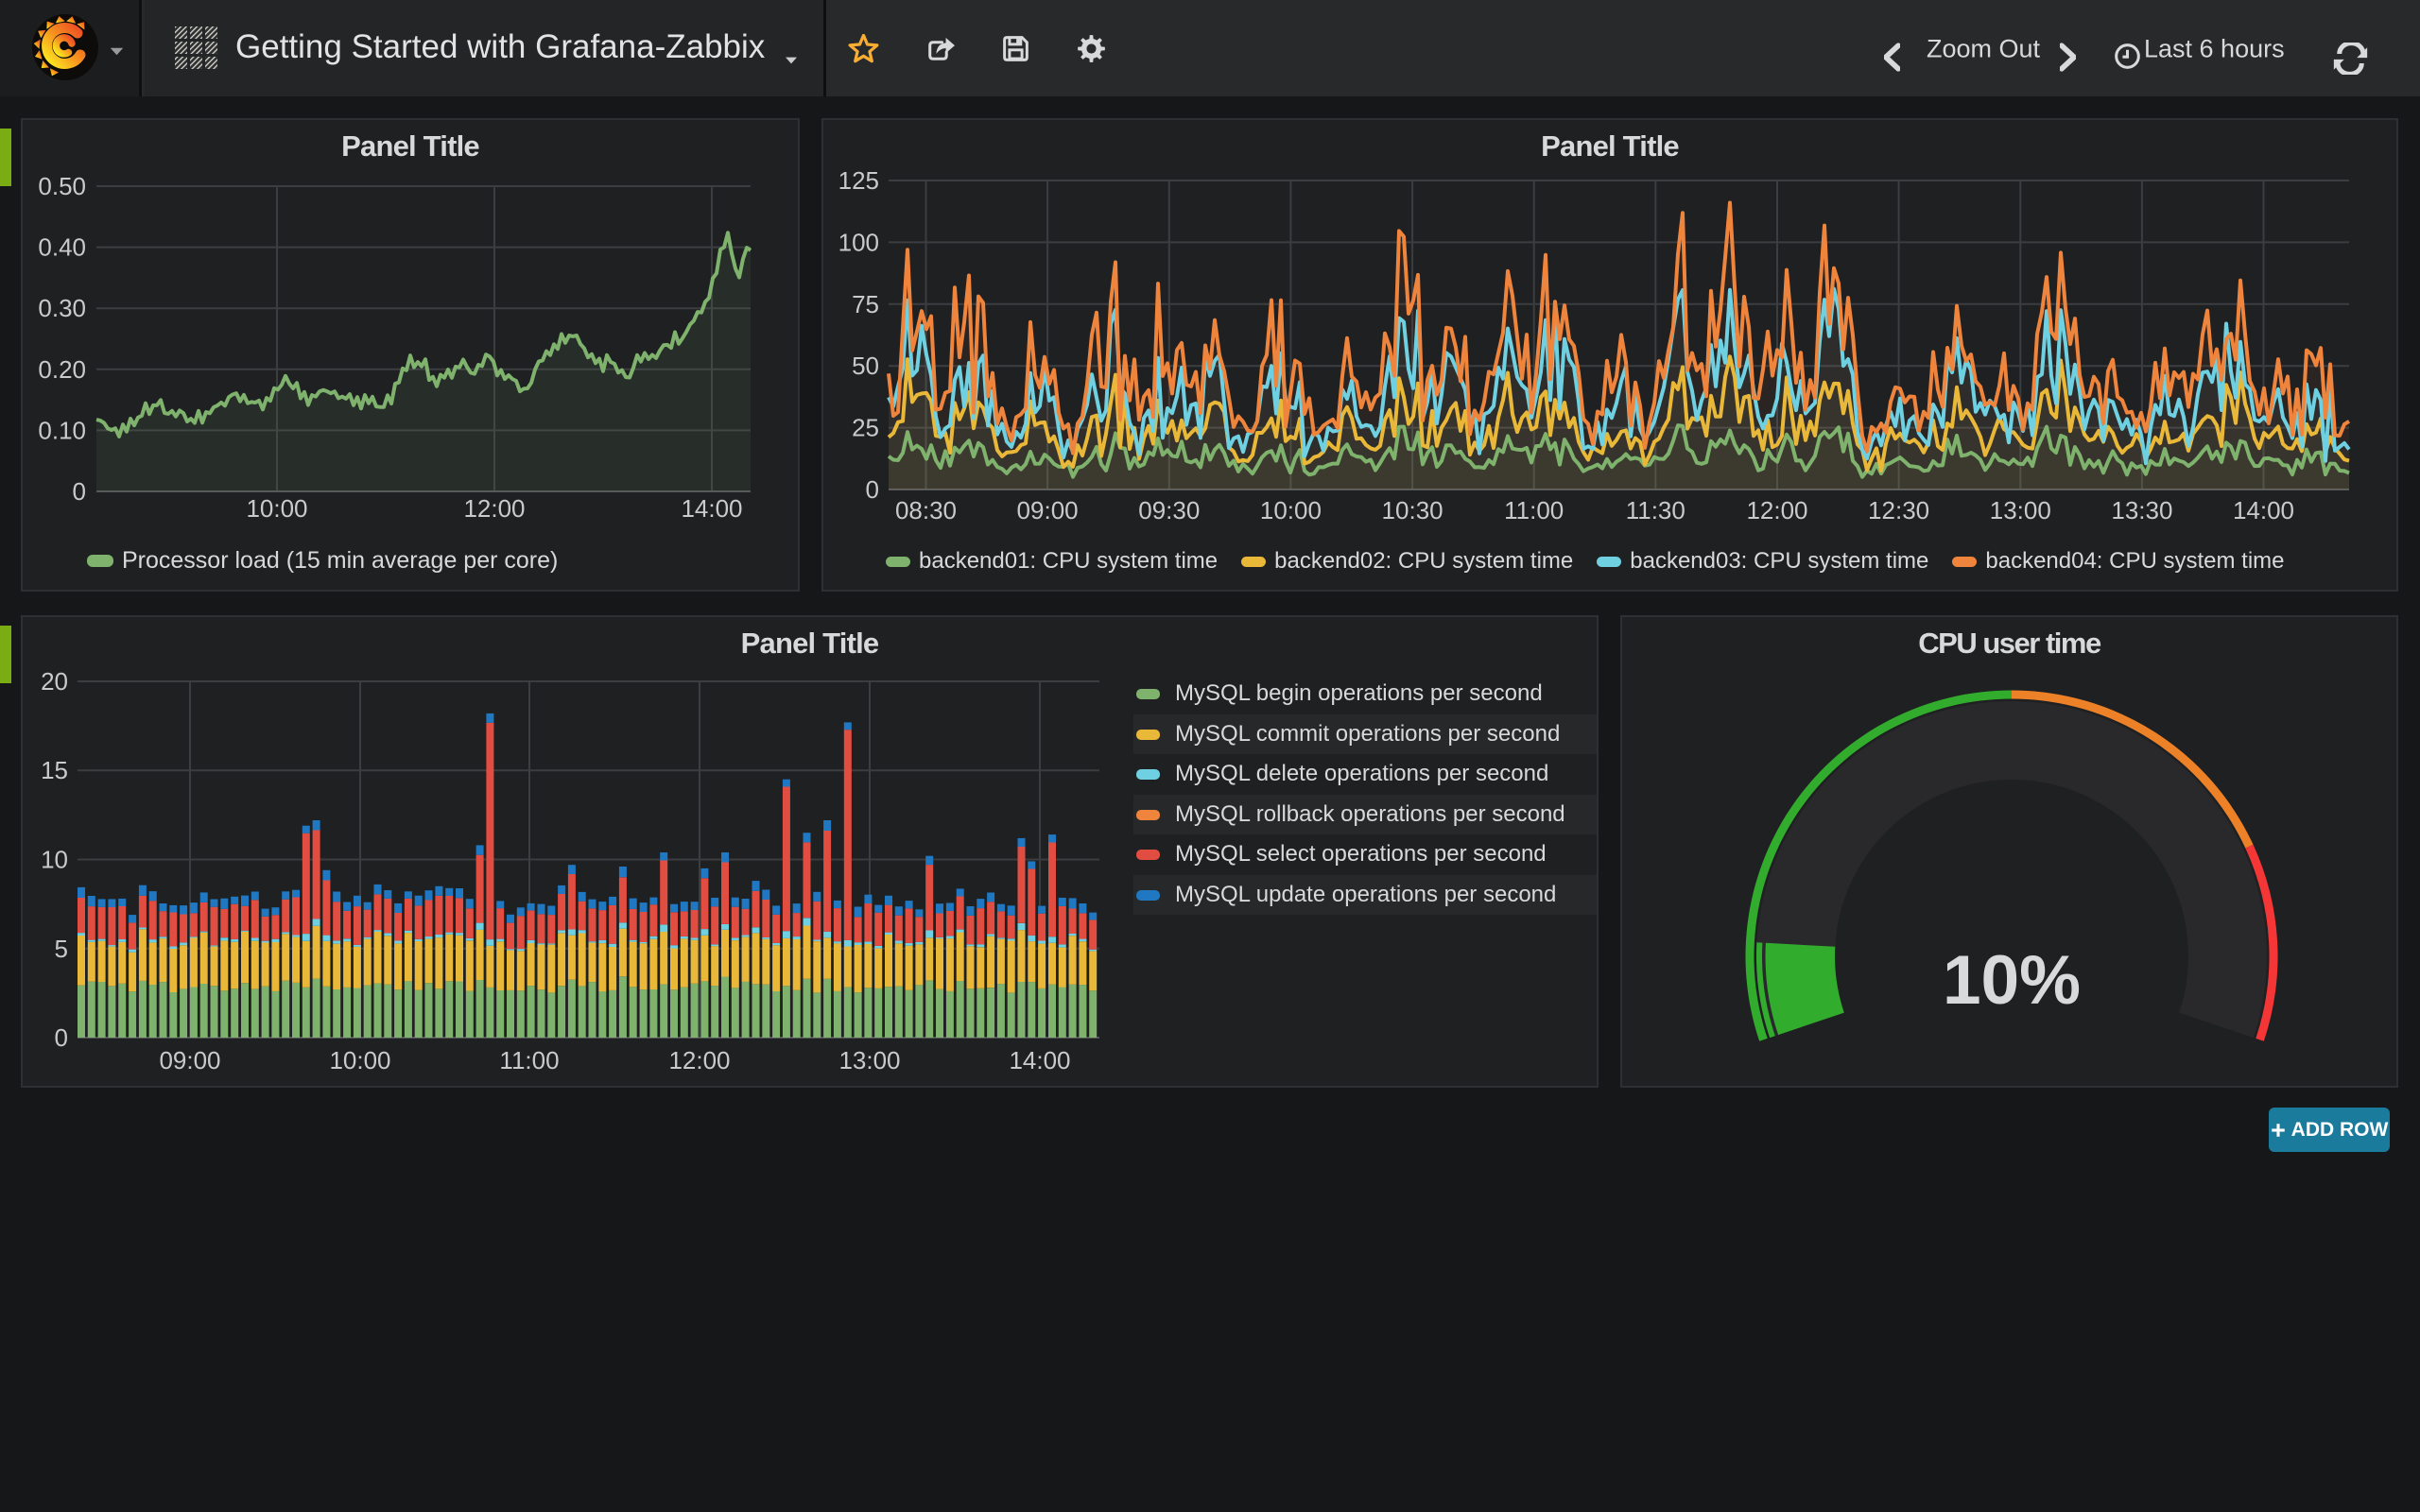  I want to click on svg-text: 75, so click(865, 304).